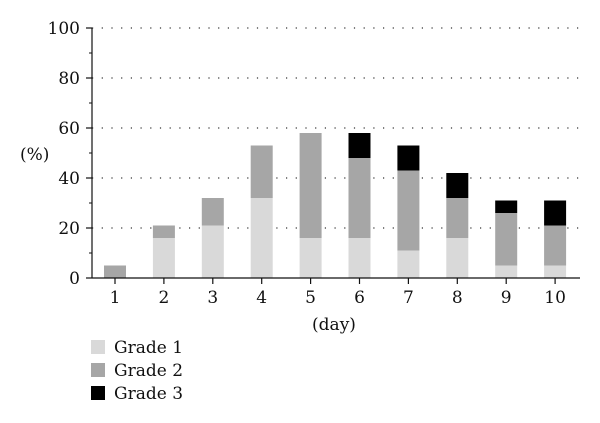 This screenshot has width=600, height=423. Describe the element at coordinates (69, 229) in the screenshot. I see `y-tick-label: 20` at that location.